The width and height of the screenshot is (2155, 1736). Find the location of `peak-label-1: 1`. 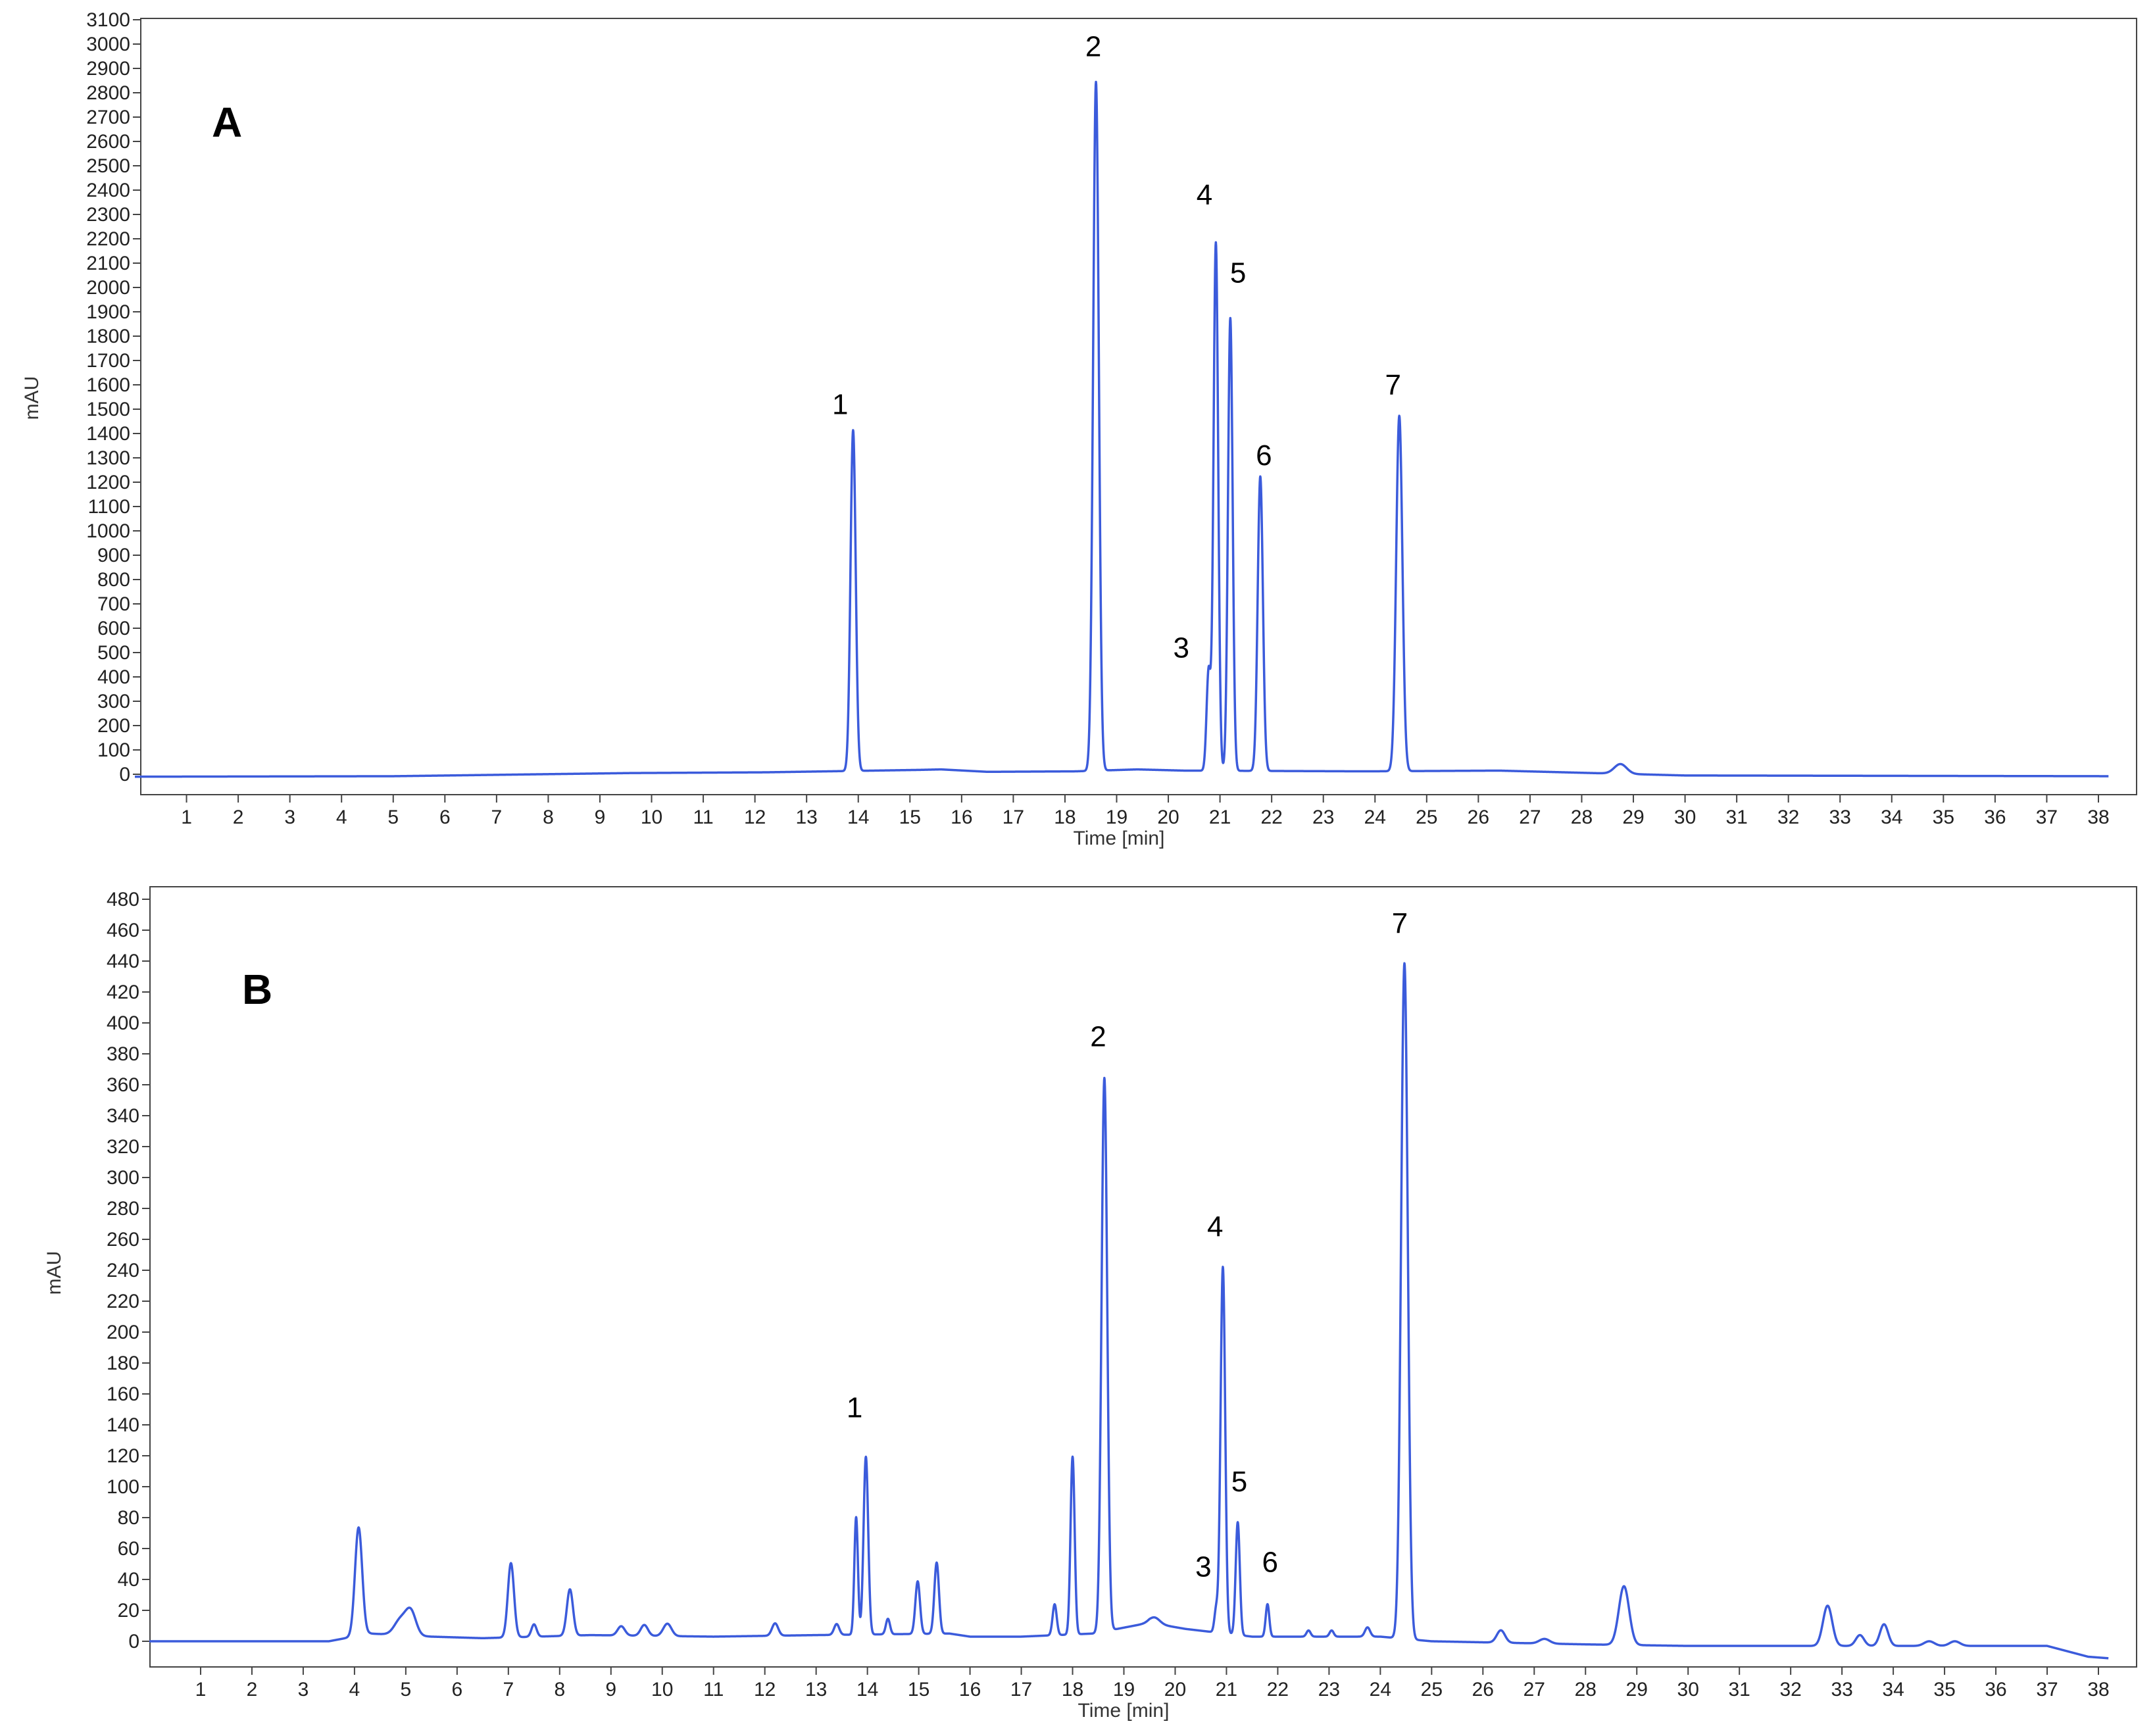

peak-label-1: 1 is located at coordinates (840, 404).